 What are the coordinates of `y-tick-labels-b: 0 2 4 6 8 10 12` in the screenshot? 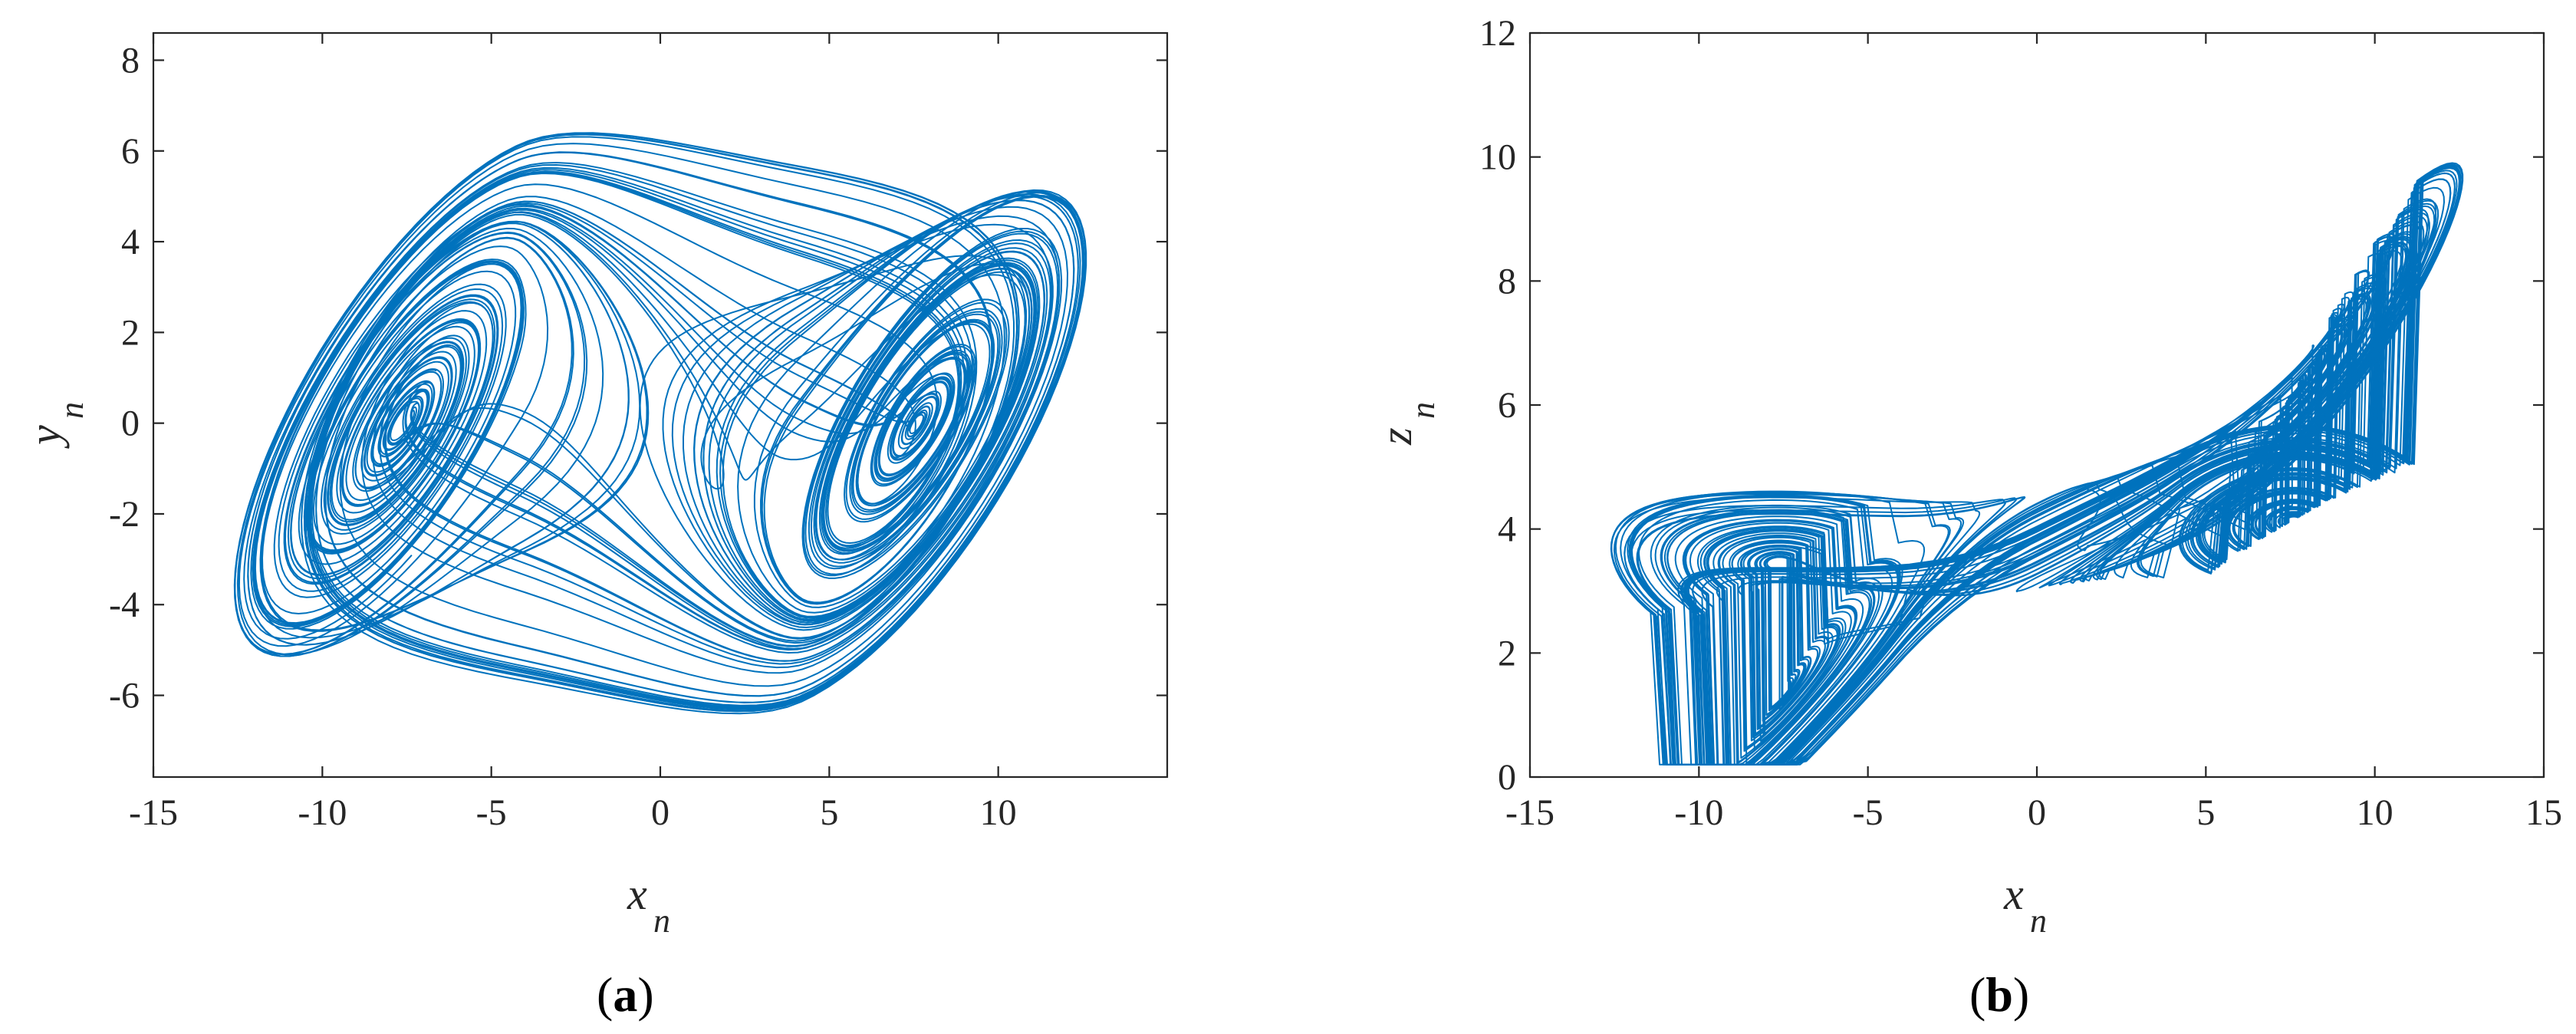 It's located at (1497, 406).